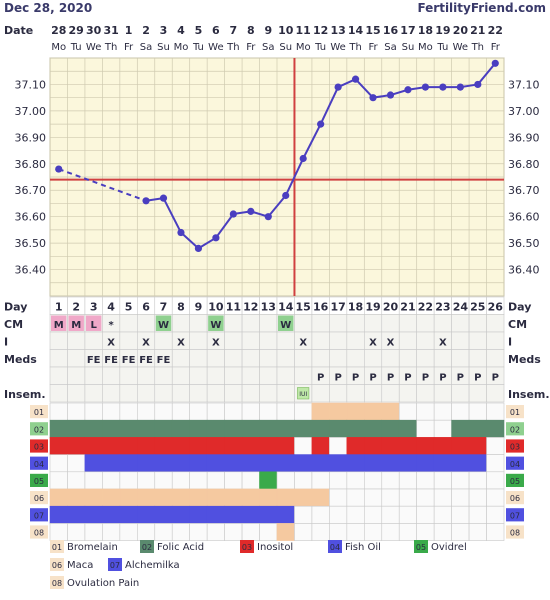  What do you see at coordinates (25, 394) in the screenshot?
I see `row-label-left: Insem.` at bounding box center [25, 394].